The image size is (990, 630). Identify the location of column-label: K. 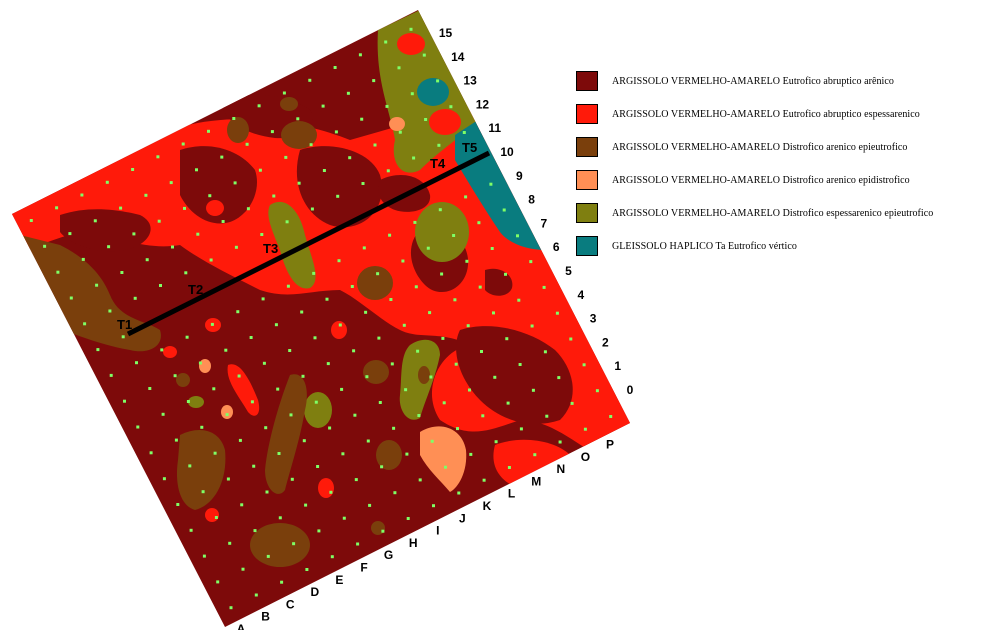
(487, 506).